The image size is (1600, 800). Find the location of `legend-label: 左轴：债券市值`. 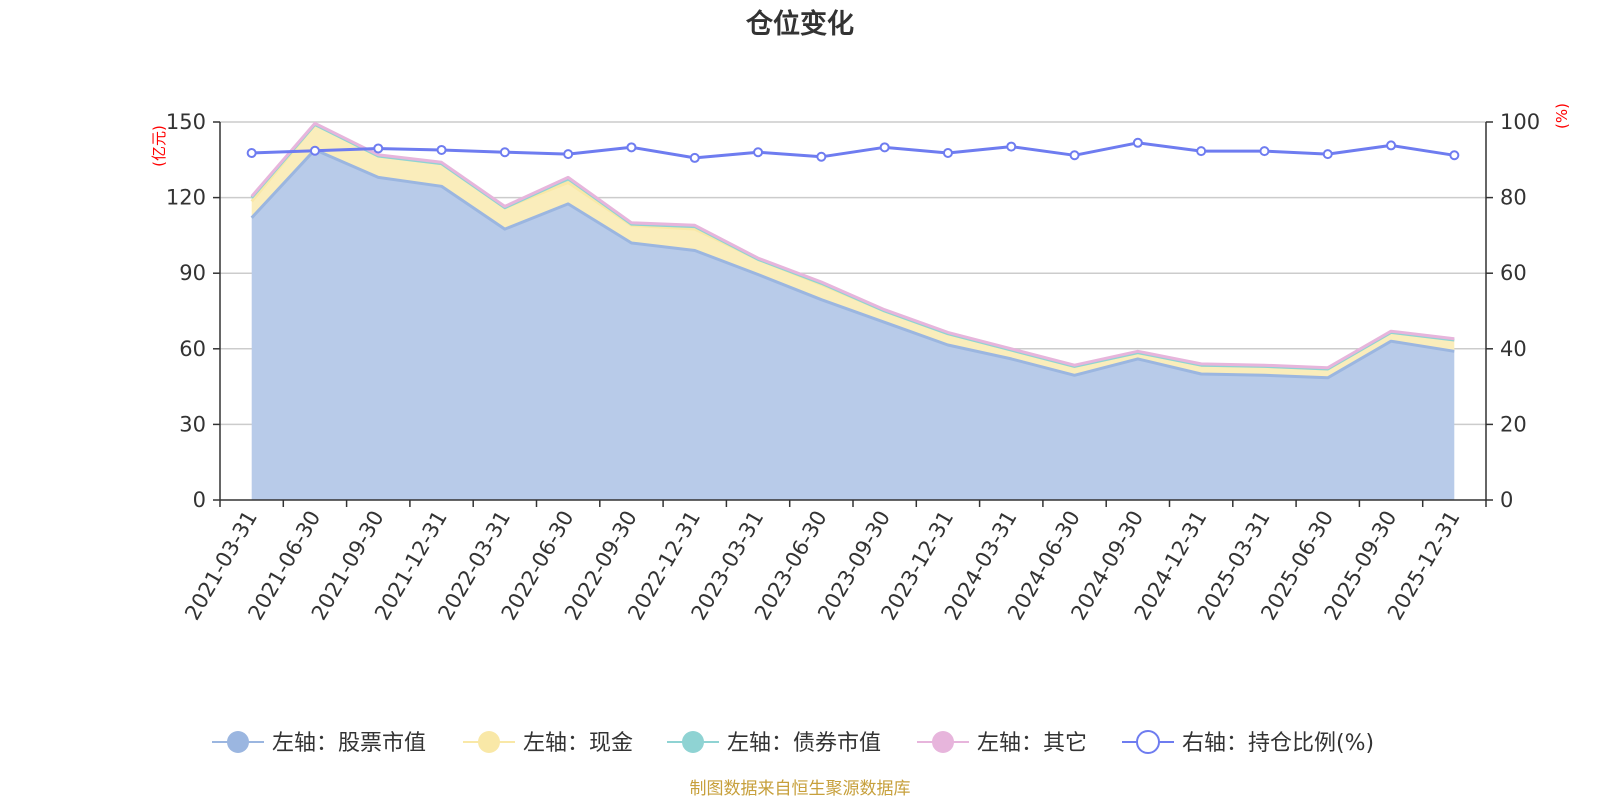

legend-label: 左轴：债券市值 is located at coordinates (804, 743).